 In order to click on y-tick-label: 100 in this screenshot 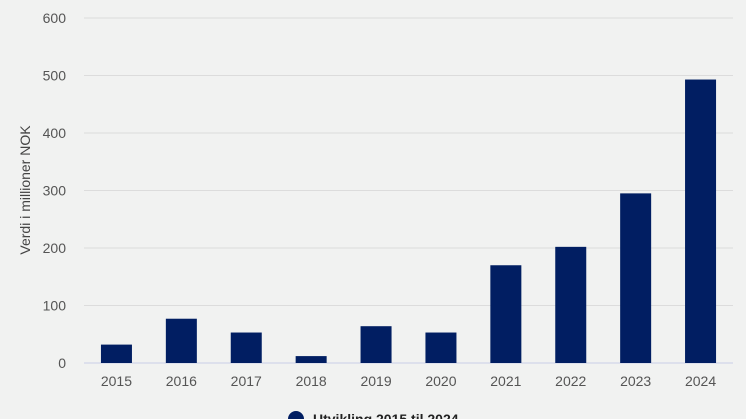, I will do `click(55, 306)`.